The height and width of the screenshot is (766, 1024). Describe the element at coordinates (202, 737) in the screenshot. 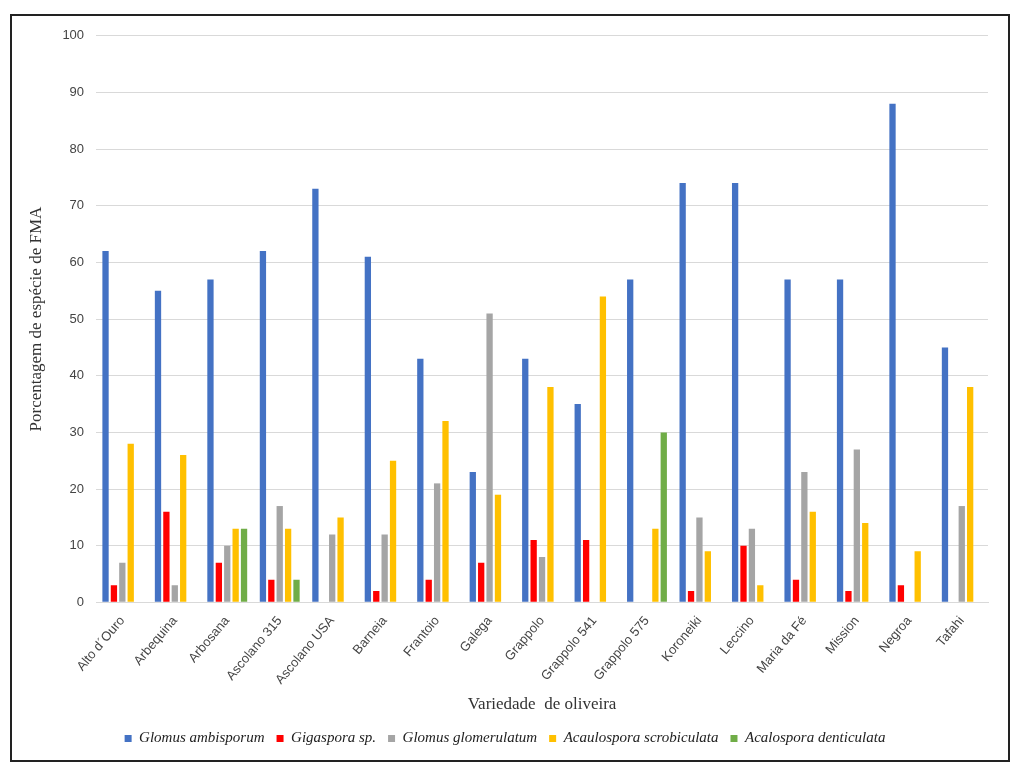

I see `legend-label: Glomus ambisporum` at that location.